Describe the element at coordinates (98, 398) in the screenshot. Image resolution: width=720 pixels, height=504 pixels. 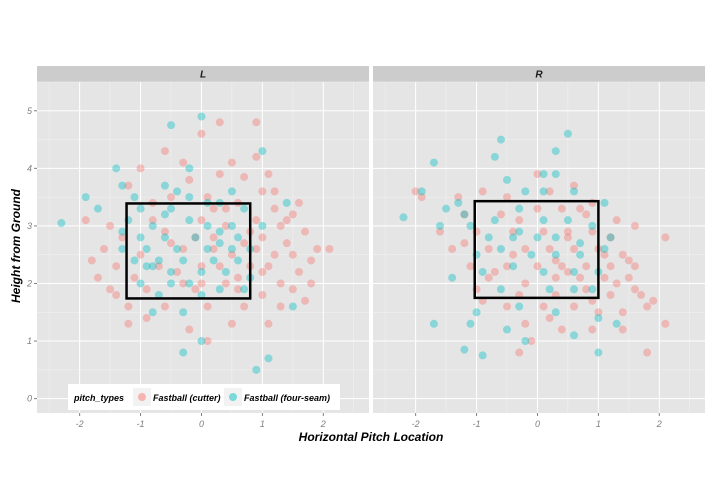
I see `legend-title: pitch_types` at that location.